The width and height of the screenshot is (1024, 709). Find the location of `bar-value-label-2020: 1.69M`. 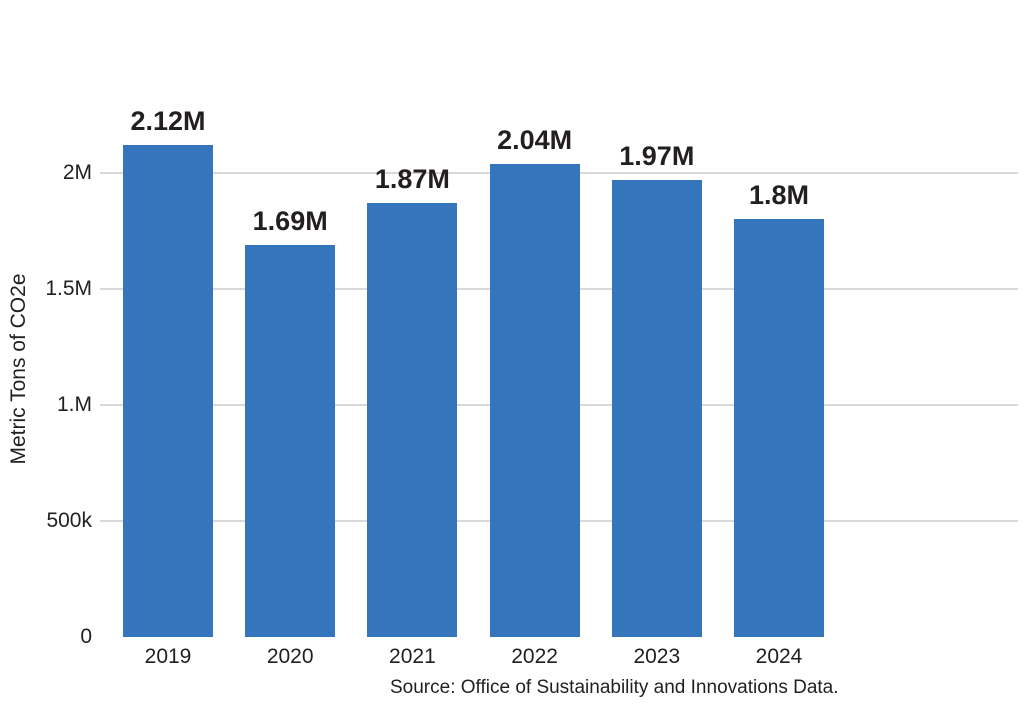

bar-value-label-2020: 1.69M is located at coordinates (290, 220).